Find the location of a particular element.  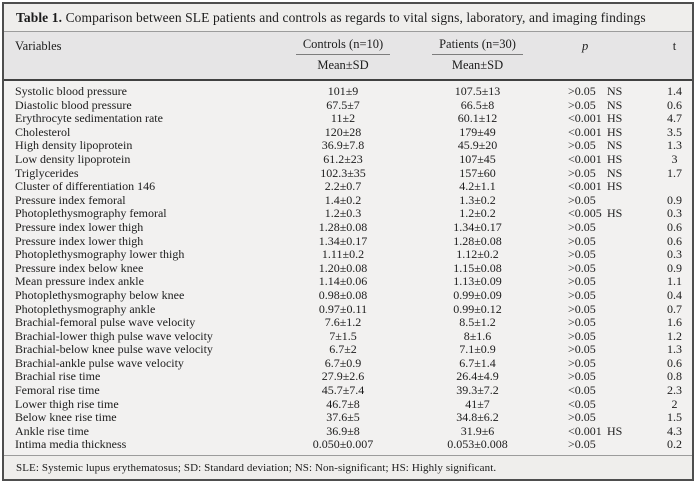

p-value: <0.005 is located at coordinates (585, 214).